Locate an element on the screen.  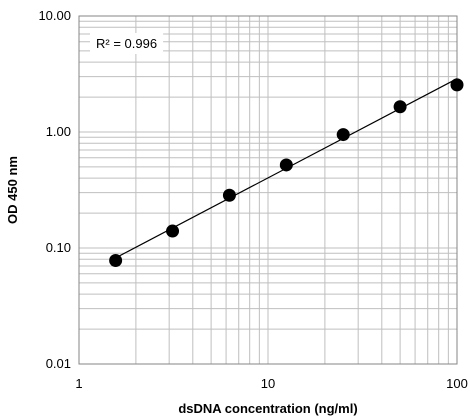
y-tick-label: 1.00 is located at coordinates (58, 131).